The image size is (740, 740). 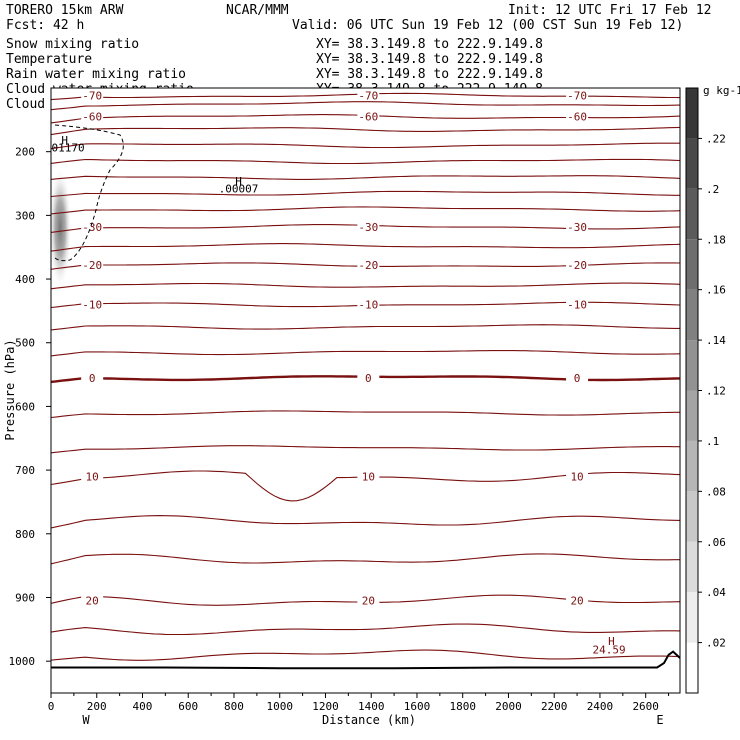 What do you see at coordinates (97, 706) in the screenshot?
I see `x-tick-label: 200` at bounding box center [97, 706].